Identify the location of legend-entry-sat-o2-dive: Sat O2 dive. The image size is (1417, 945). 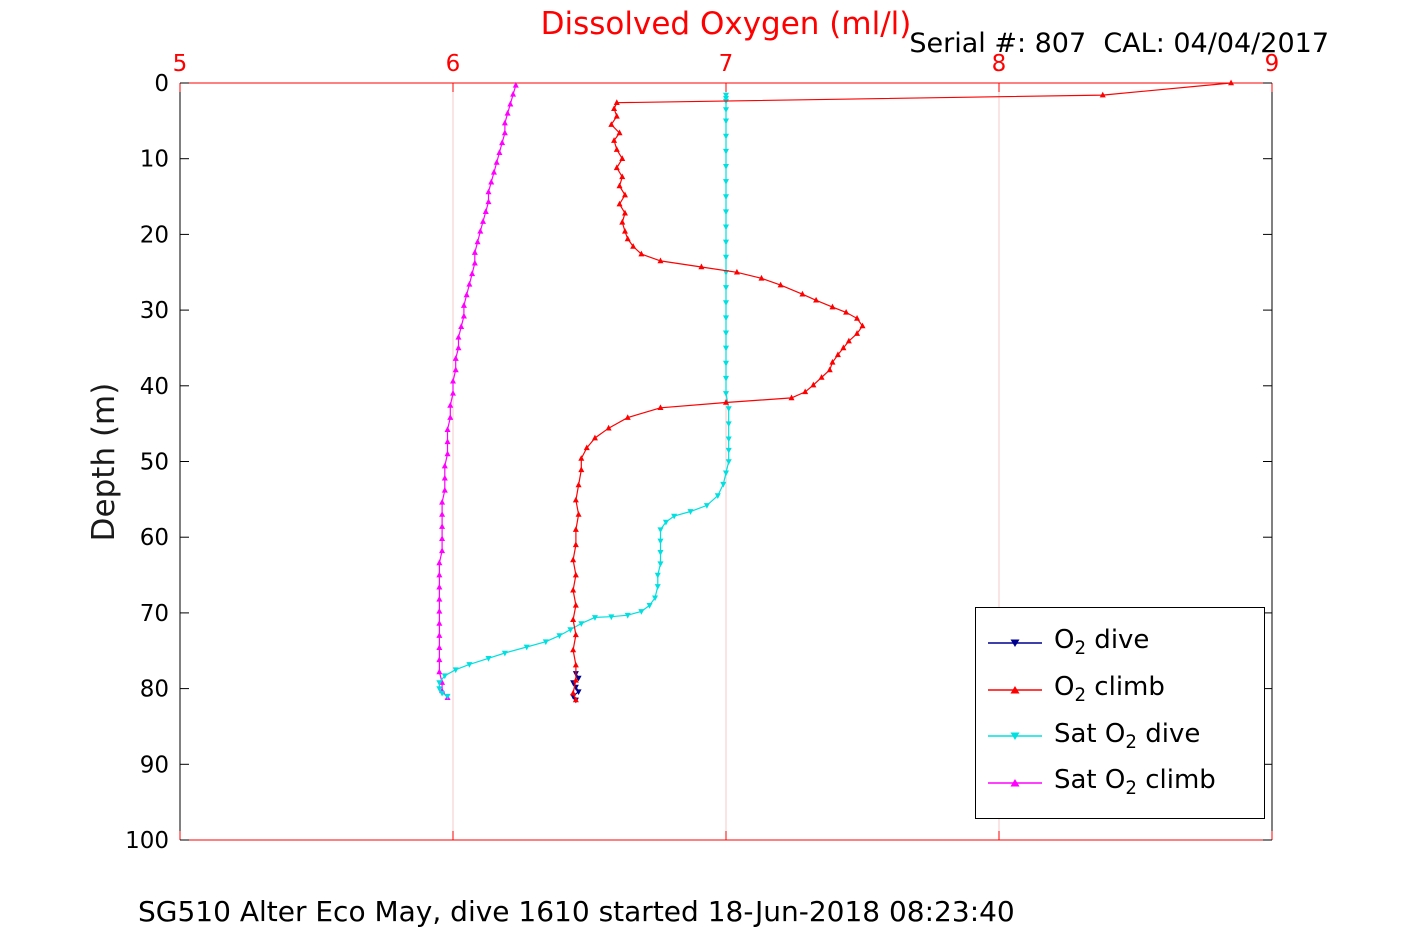
(1126, 736).